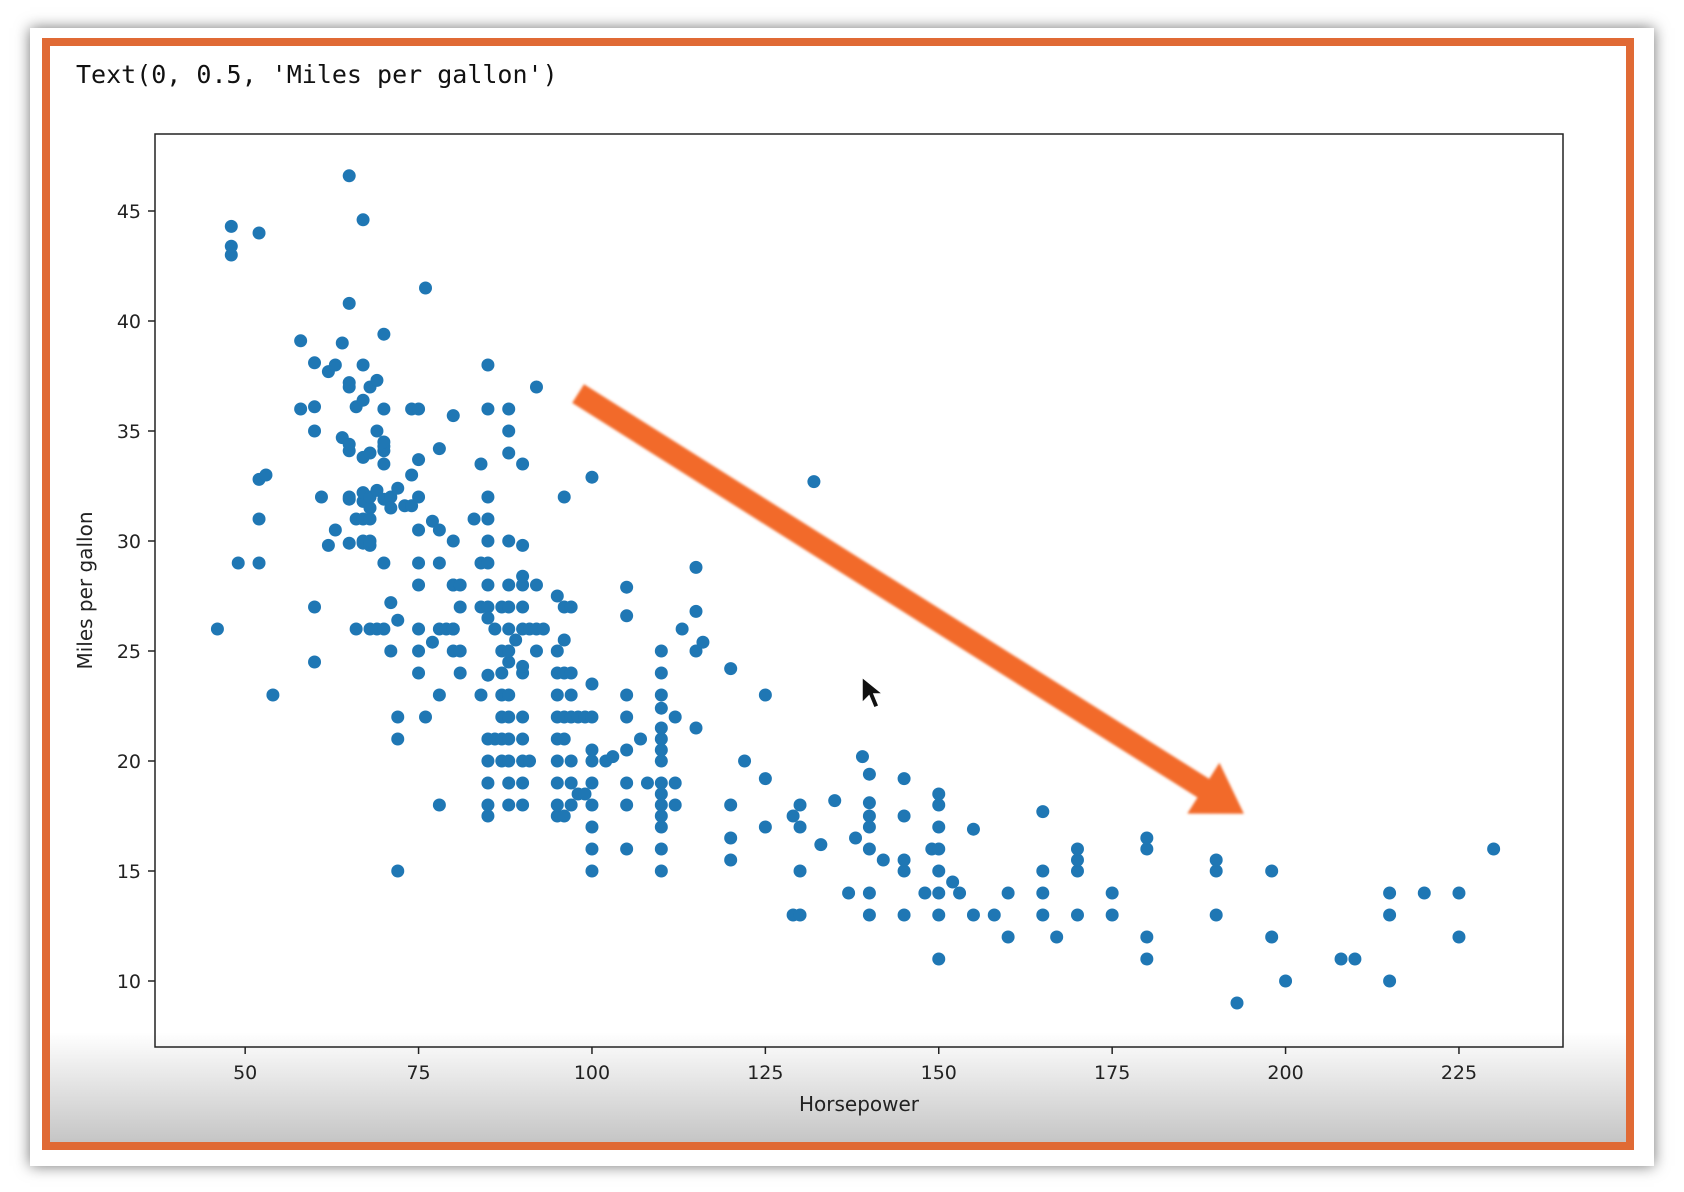 Image resolution: width=1684 pixels, height=1192 pixels. I want to click on y-tick-label: 30, so click(129, 542).